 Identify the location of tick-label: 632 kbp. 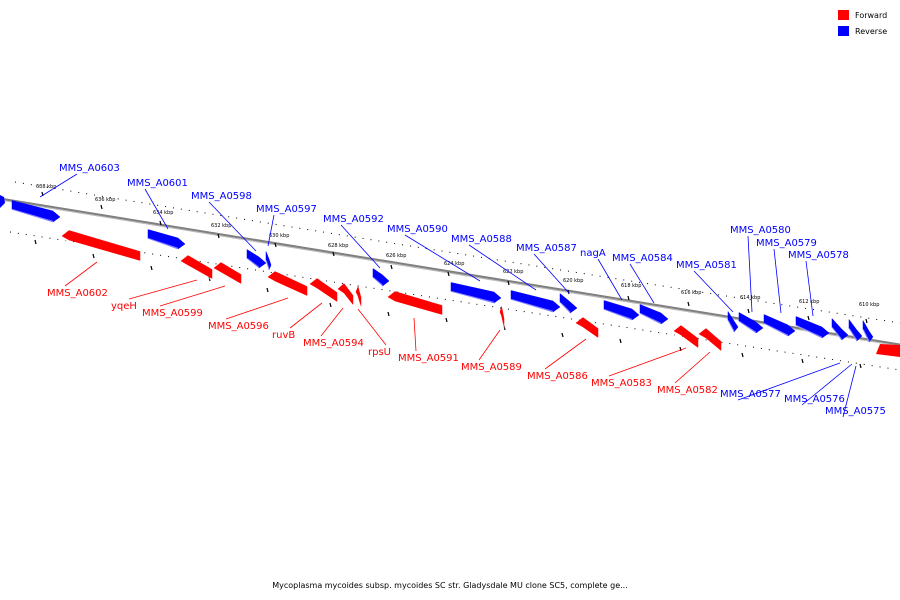
(221, 226).